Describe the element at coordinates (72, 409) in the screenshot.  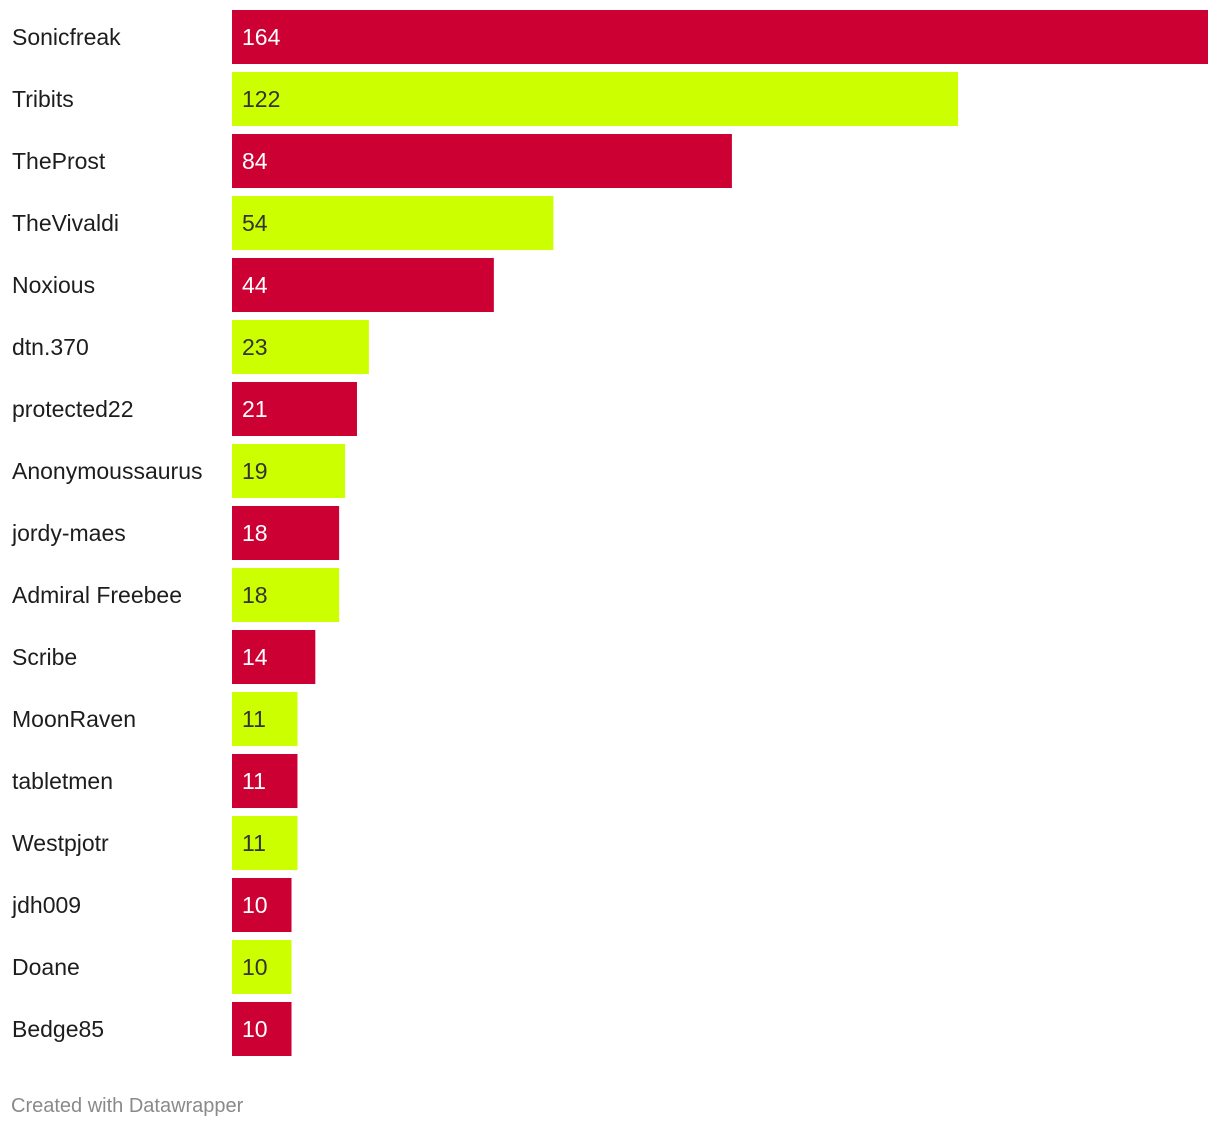
I see `category-label: protected22` at that location.